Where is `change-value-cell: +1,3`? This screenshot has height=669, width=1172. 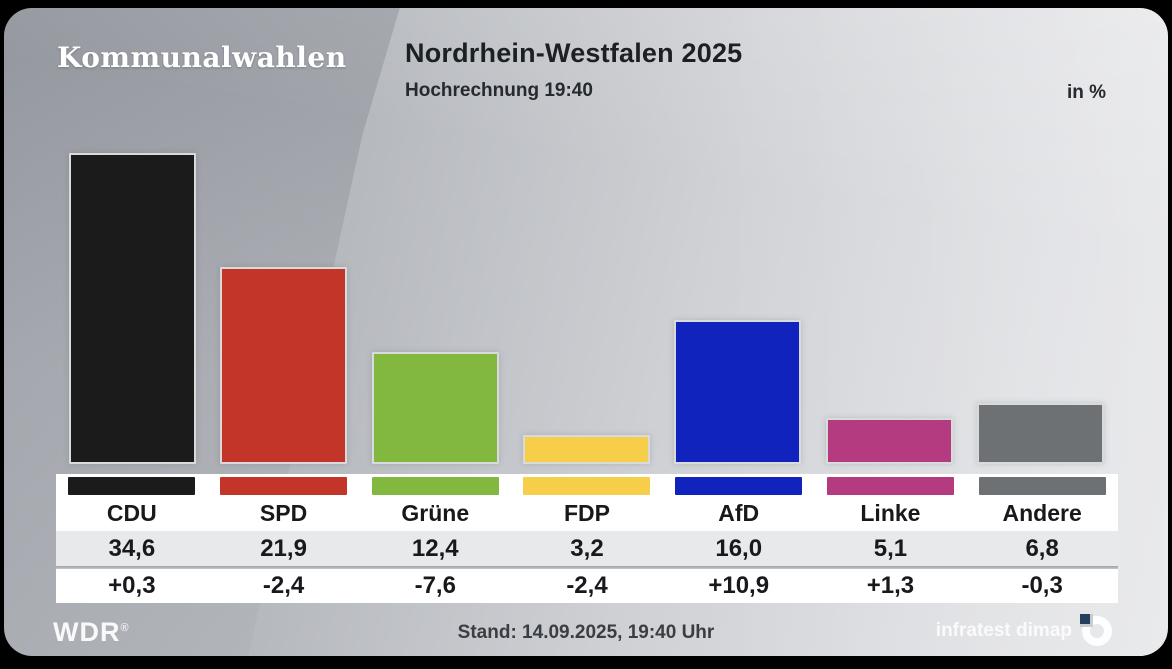
change-value-cell: +1,3 is located at coordinates (890, 585).